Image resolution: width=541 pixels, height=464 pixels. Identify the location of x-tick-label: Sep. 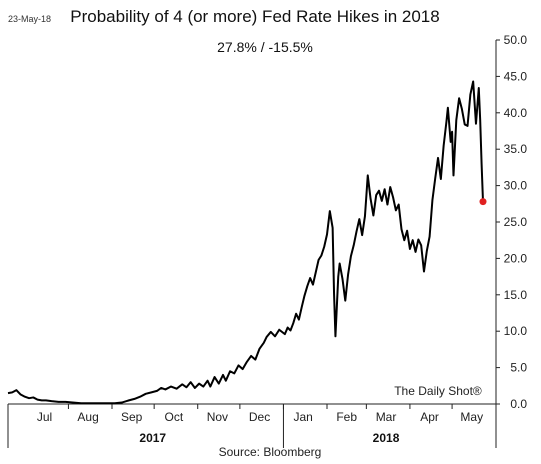
(132, 417).